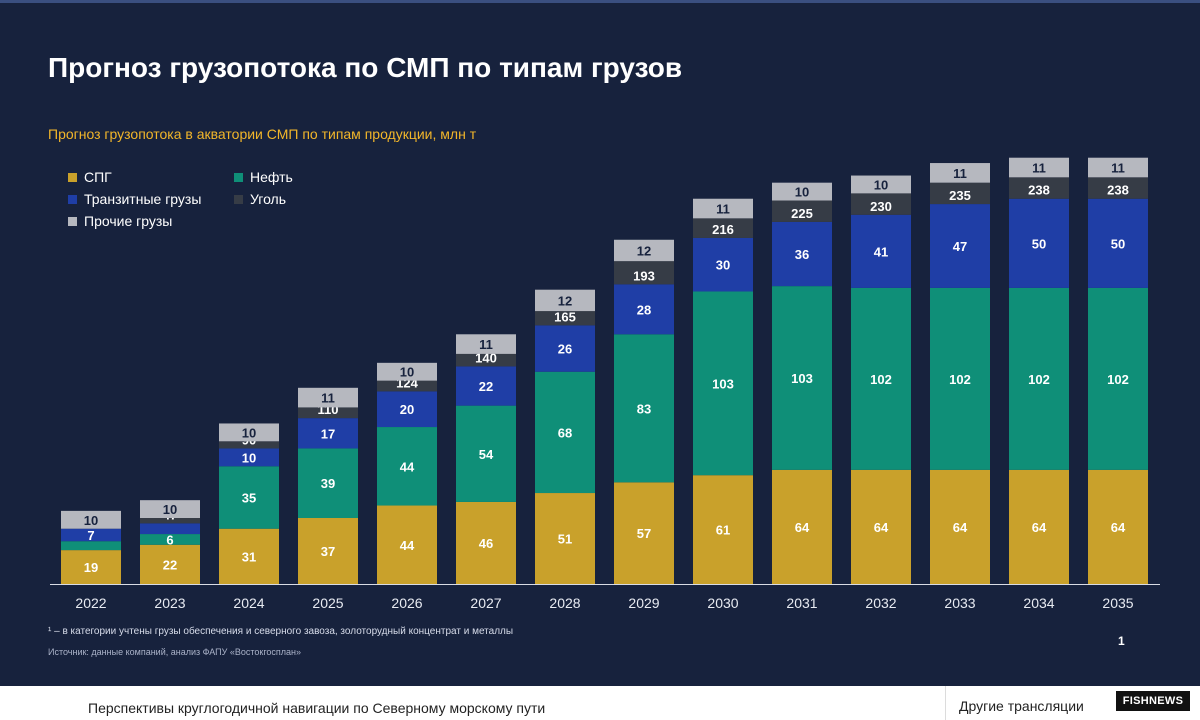 This screenshot has width=1200, height=720. Describe the element at coordinates (802, 254) in the screenshot. I see `bar-transit-2031` at that location.